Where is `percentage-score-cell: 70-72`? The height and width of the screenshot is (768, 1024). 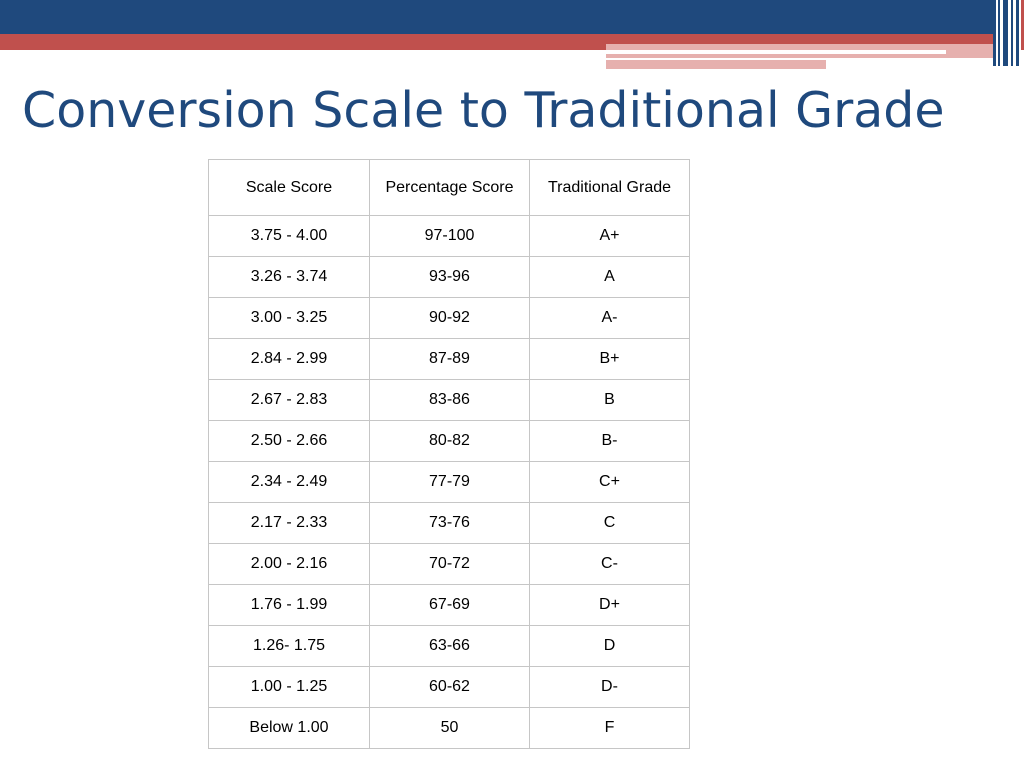
percentage-score-cell: 70-72 is located at coordinates (449, 564).